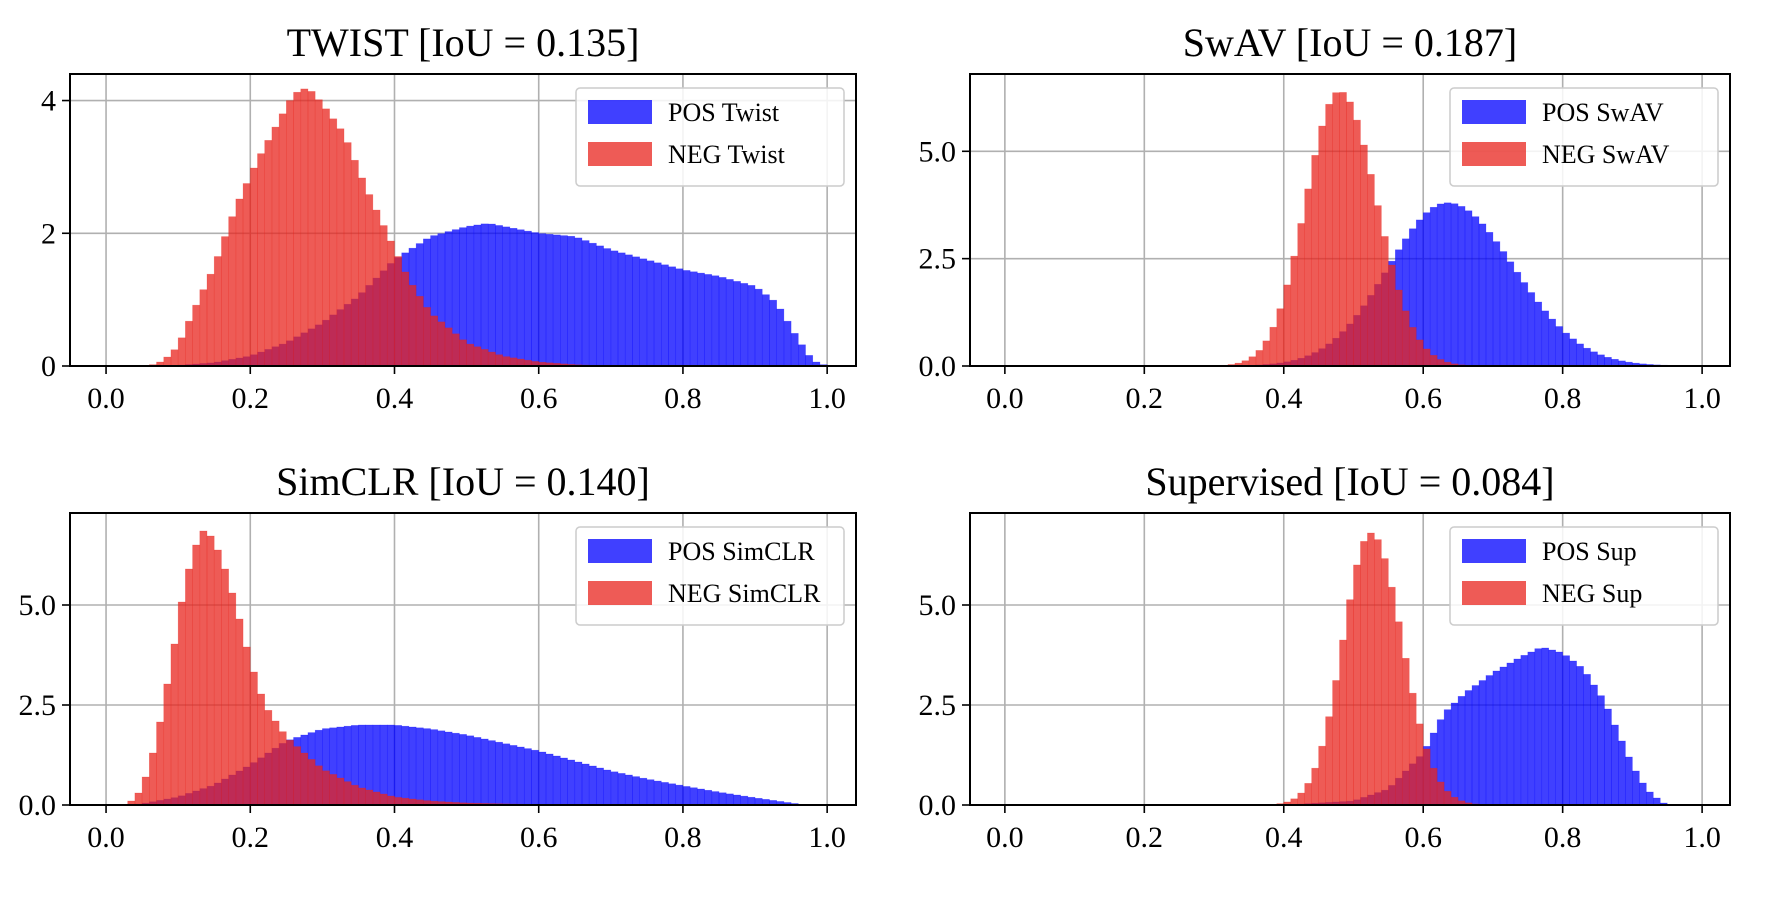  I want to click on y-tick-label: 0.0, so click(38, 805).